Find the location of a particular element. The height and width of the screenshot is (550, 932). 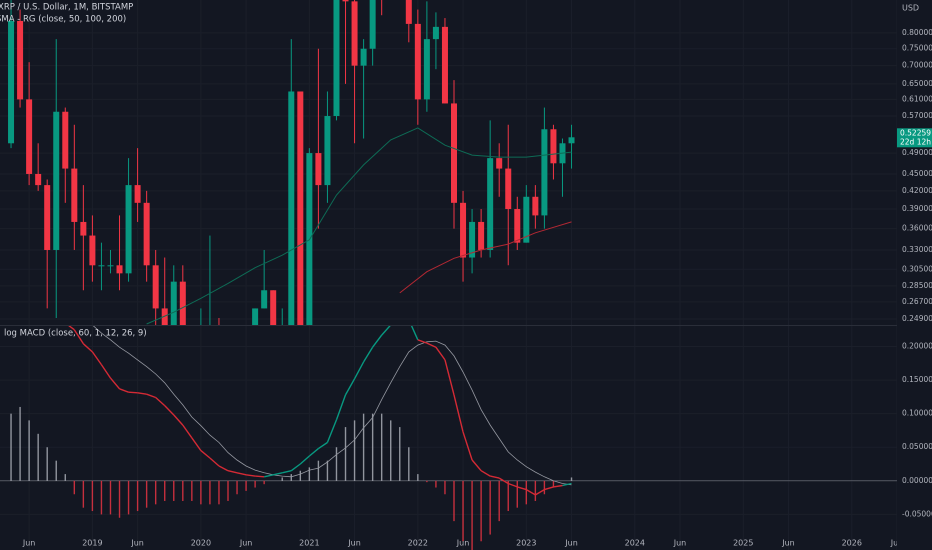

y-tick-label: 0.70000 is located at coordinates (917, 65).